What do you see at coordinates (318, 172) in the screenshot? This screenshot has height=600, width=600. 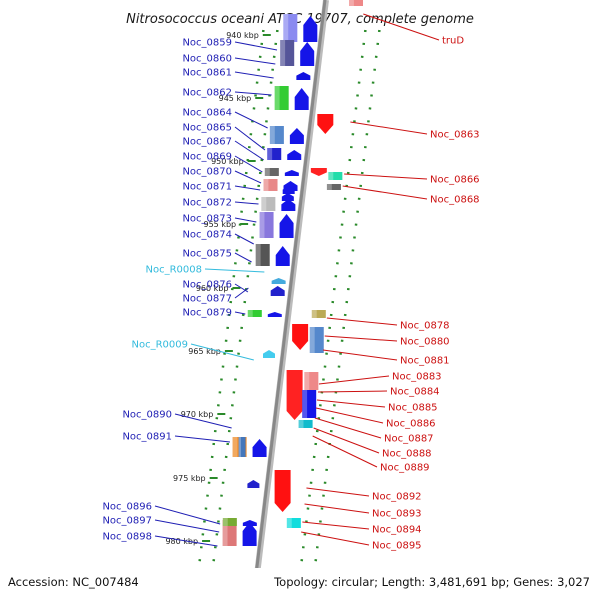 I see `reverse-gene-arrow` at bounding box center [318, 172].